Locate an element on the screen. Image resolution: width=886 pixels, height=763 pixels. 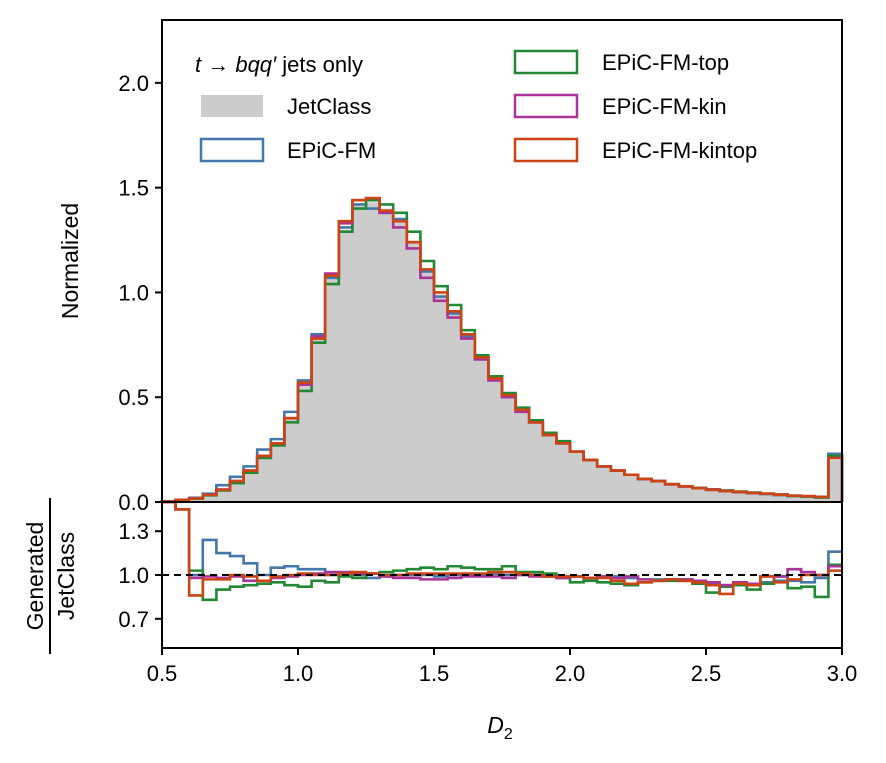
main-y-tick-label: 0.5 is located at coordinates (133, 397).